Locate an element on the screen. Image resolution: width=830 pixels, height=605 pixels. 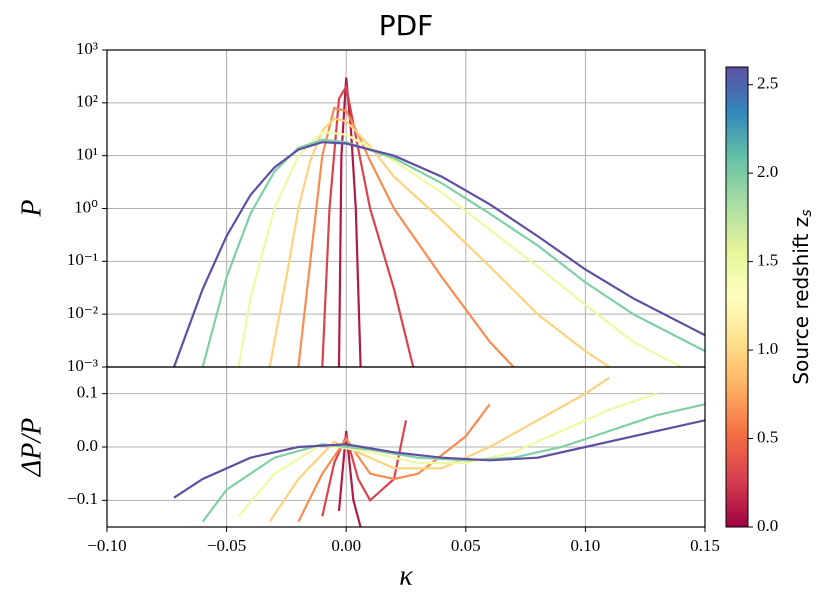
y-tick-label: 10⁻² is located at coordinates (82, 312).